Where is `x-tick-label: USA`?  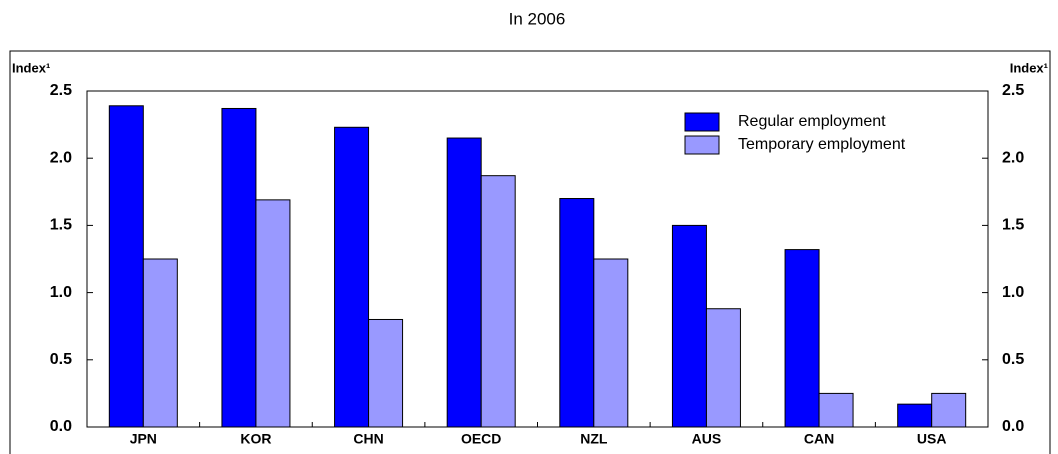
x-tick-label: USA is located at coordinates (932, 439).